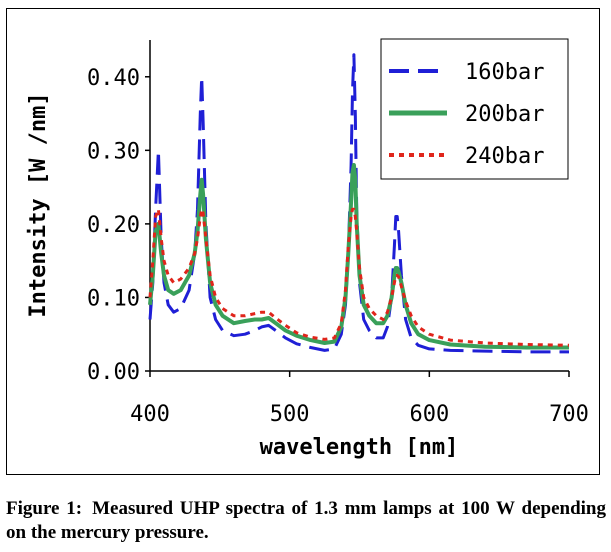 The image size is (611, 552). Describe the element at coordinates (113, 151) in the screenshot. I see `y-tick-label: 0.30` at that location.